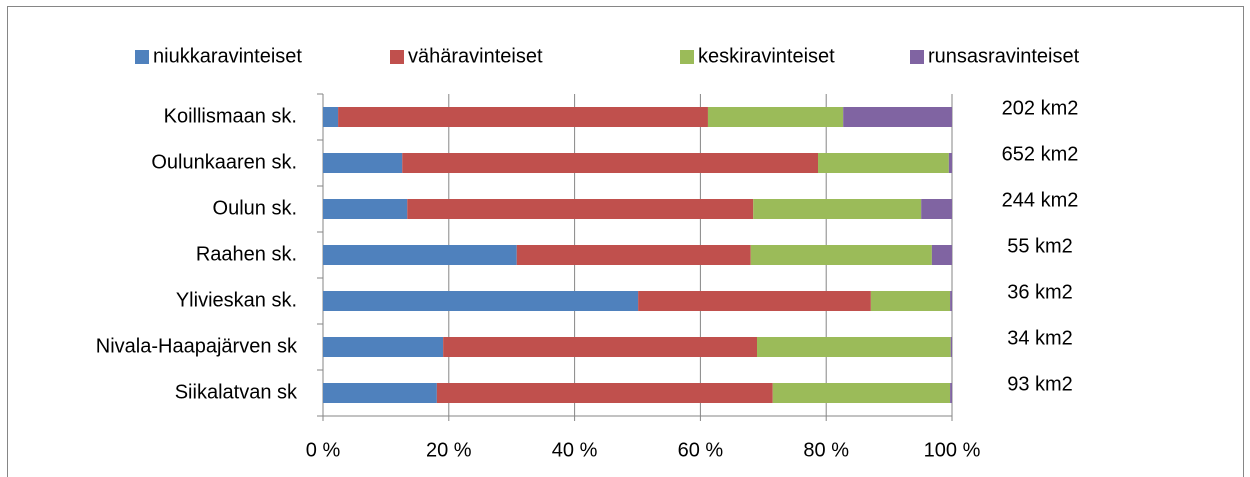 The width and height of the screenshot is (1250, 477). Describe the element at coordinates (1040, 200) in the screenshot. I see `annotation: 244 km2` at that location.